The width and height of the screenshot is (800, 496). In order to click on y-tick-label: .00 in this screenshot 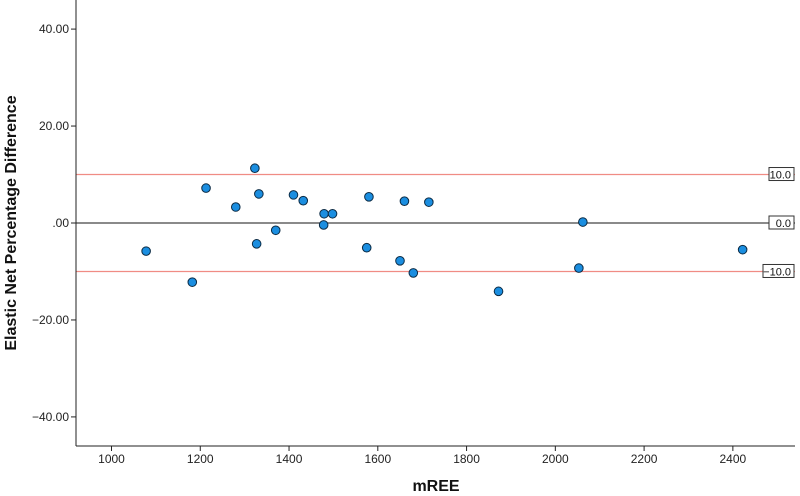, I will do `click(60, 223)`.